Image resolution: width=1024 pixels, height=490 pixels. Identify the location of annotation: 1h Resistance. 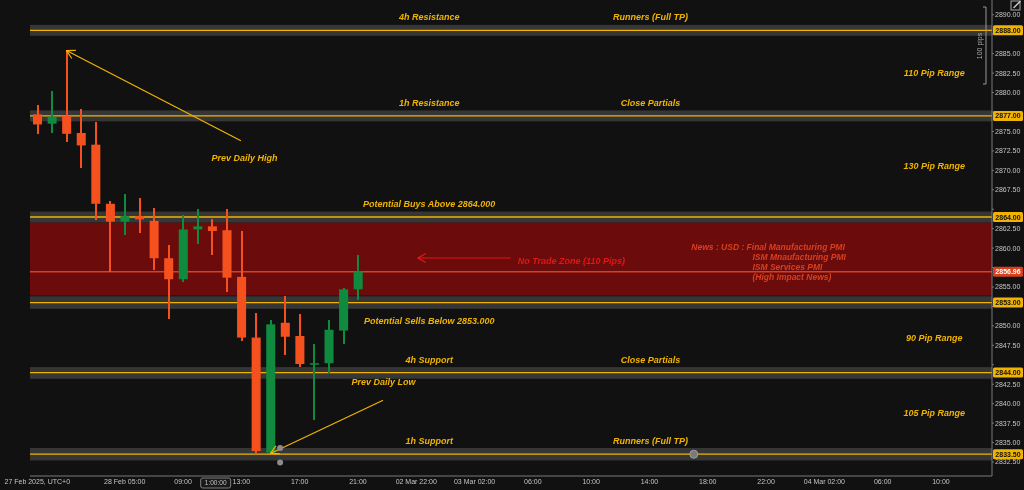
(429, 102).